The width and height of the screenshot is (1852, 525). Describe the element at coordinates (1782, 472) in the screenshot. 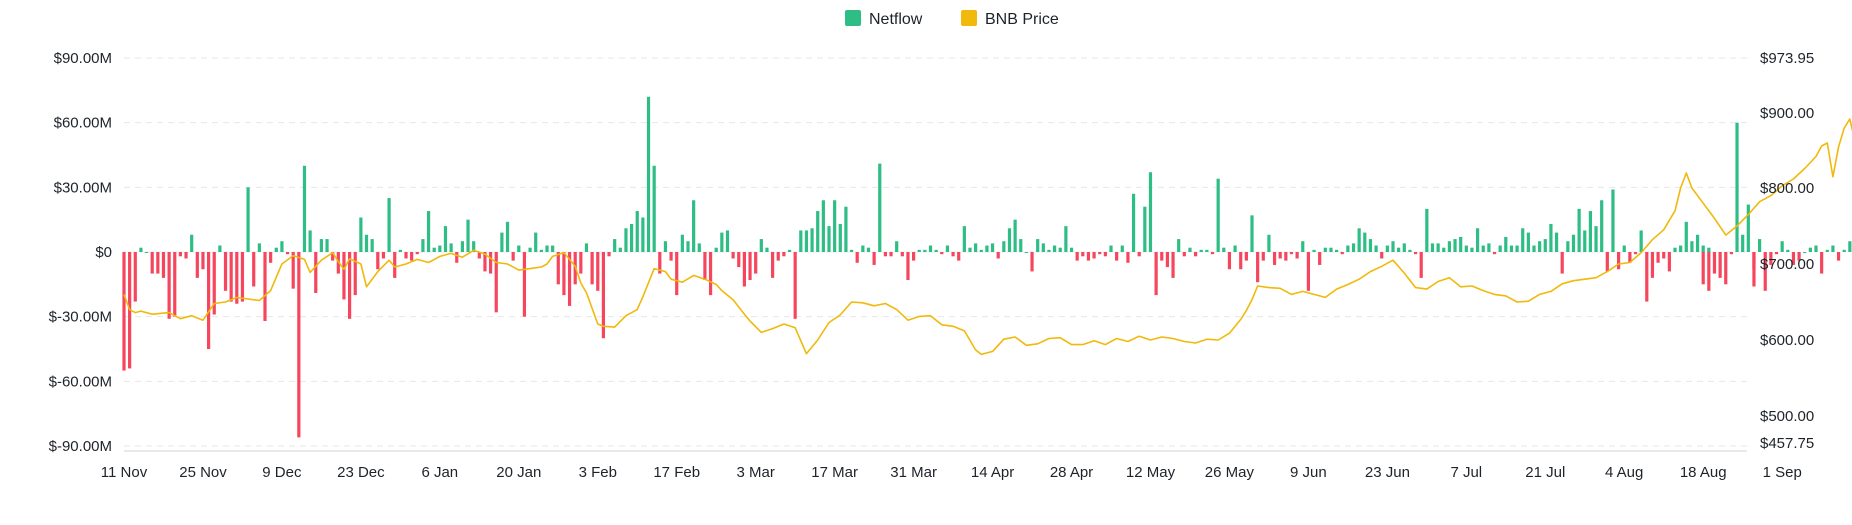

I see `x-tick-label: 1 Sep` at that location.